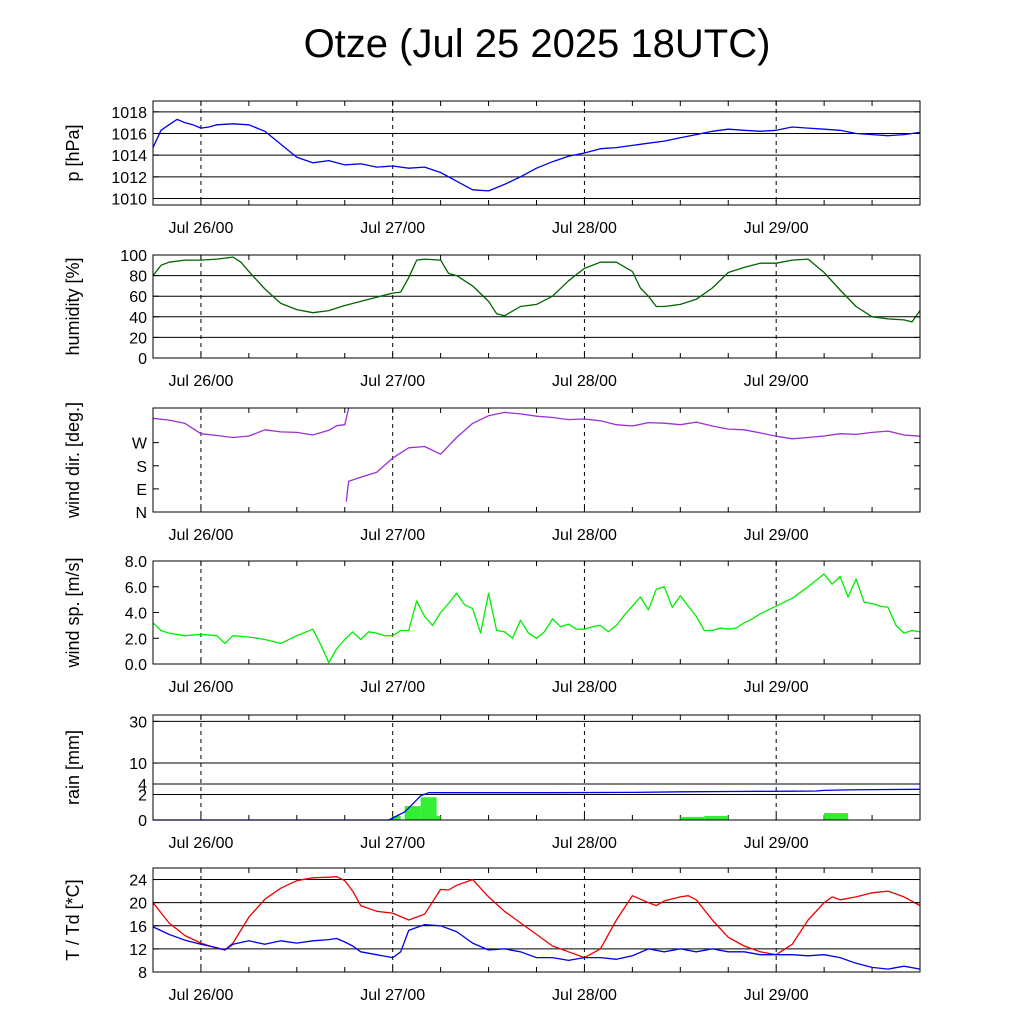  I want to click on y-axis-label-wind_dir: wind dir. [deg.], so click(73, 460).